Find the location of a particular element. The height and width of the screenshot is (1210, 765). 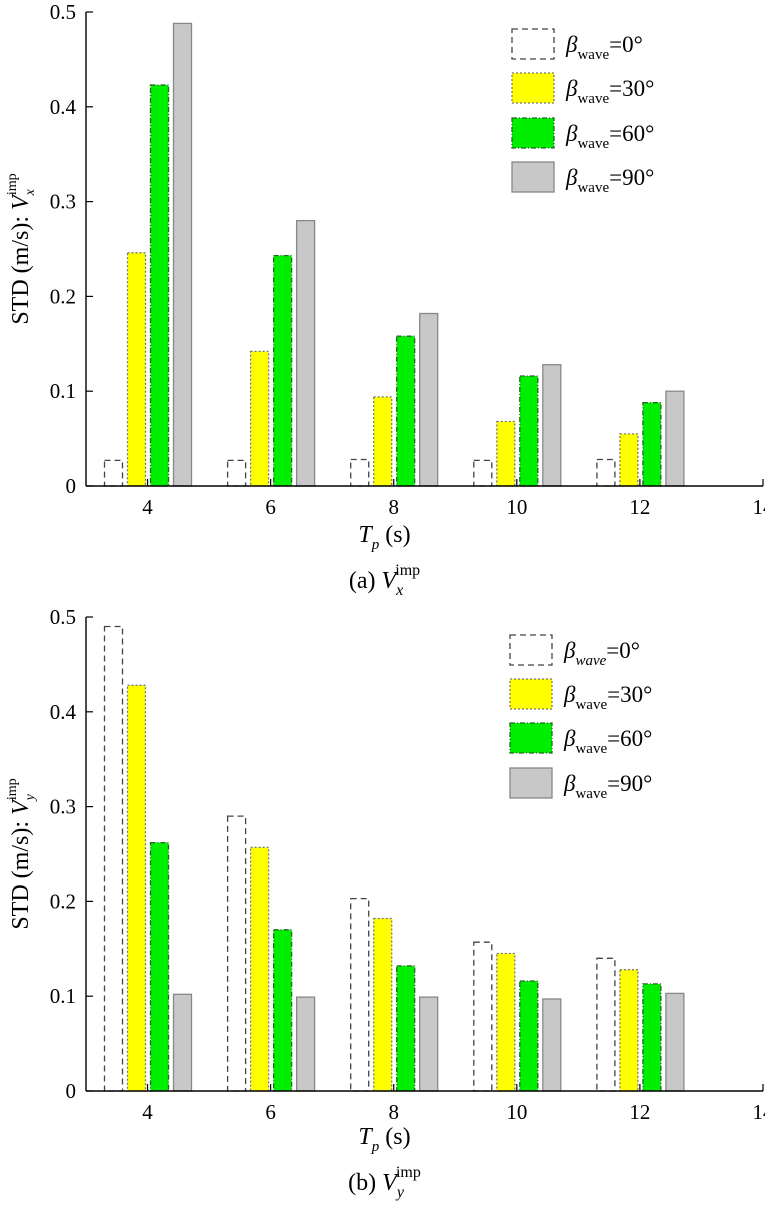

y-tick-label-b: 0.1 is located at coordinates (63, 996).